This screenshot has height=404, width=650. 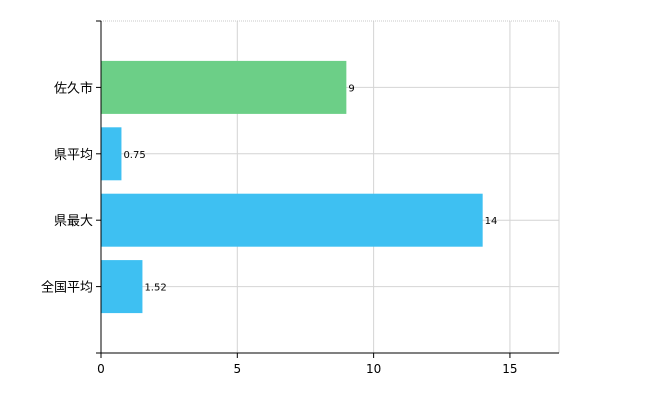 I want to click on data-label-2: 14, so click(x=491, y=221).